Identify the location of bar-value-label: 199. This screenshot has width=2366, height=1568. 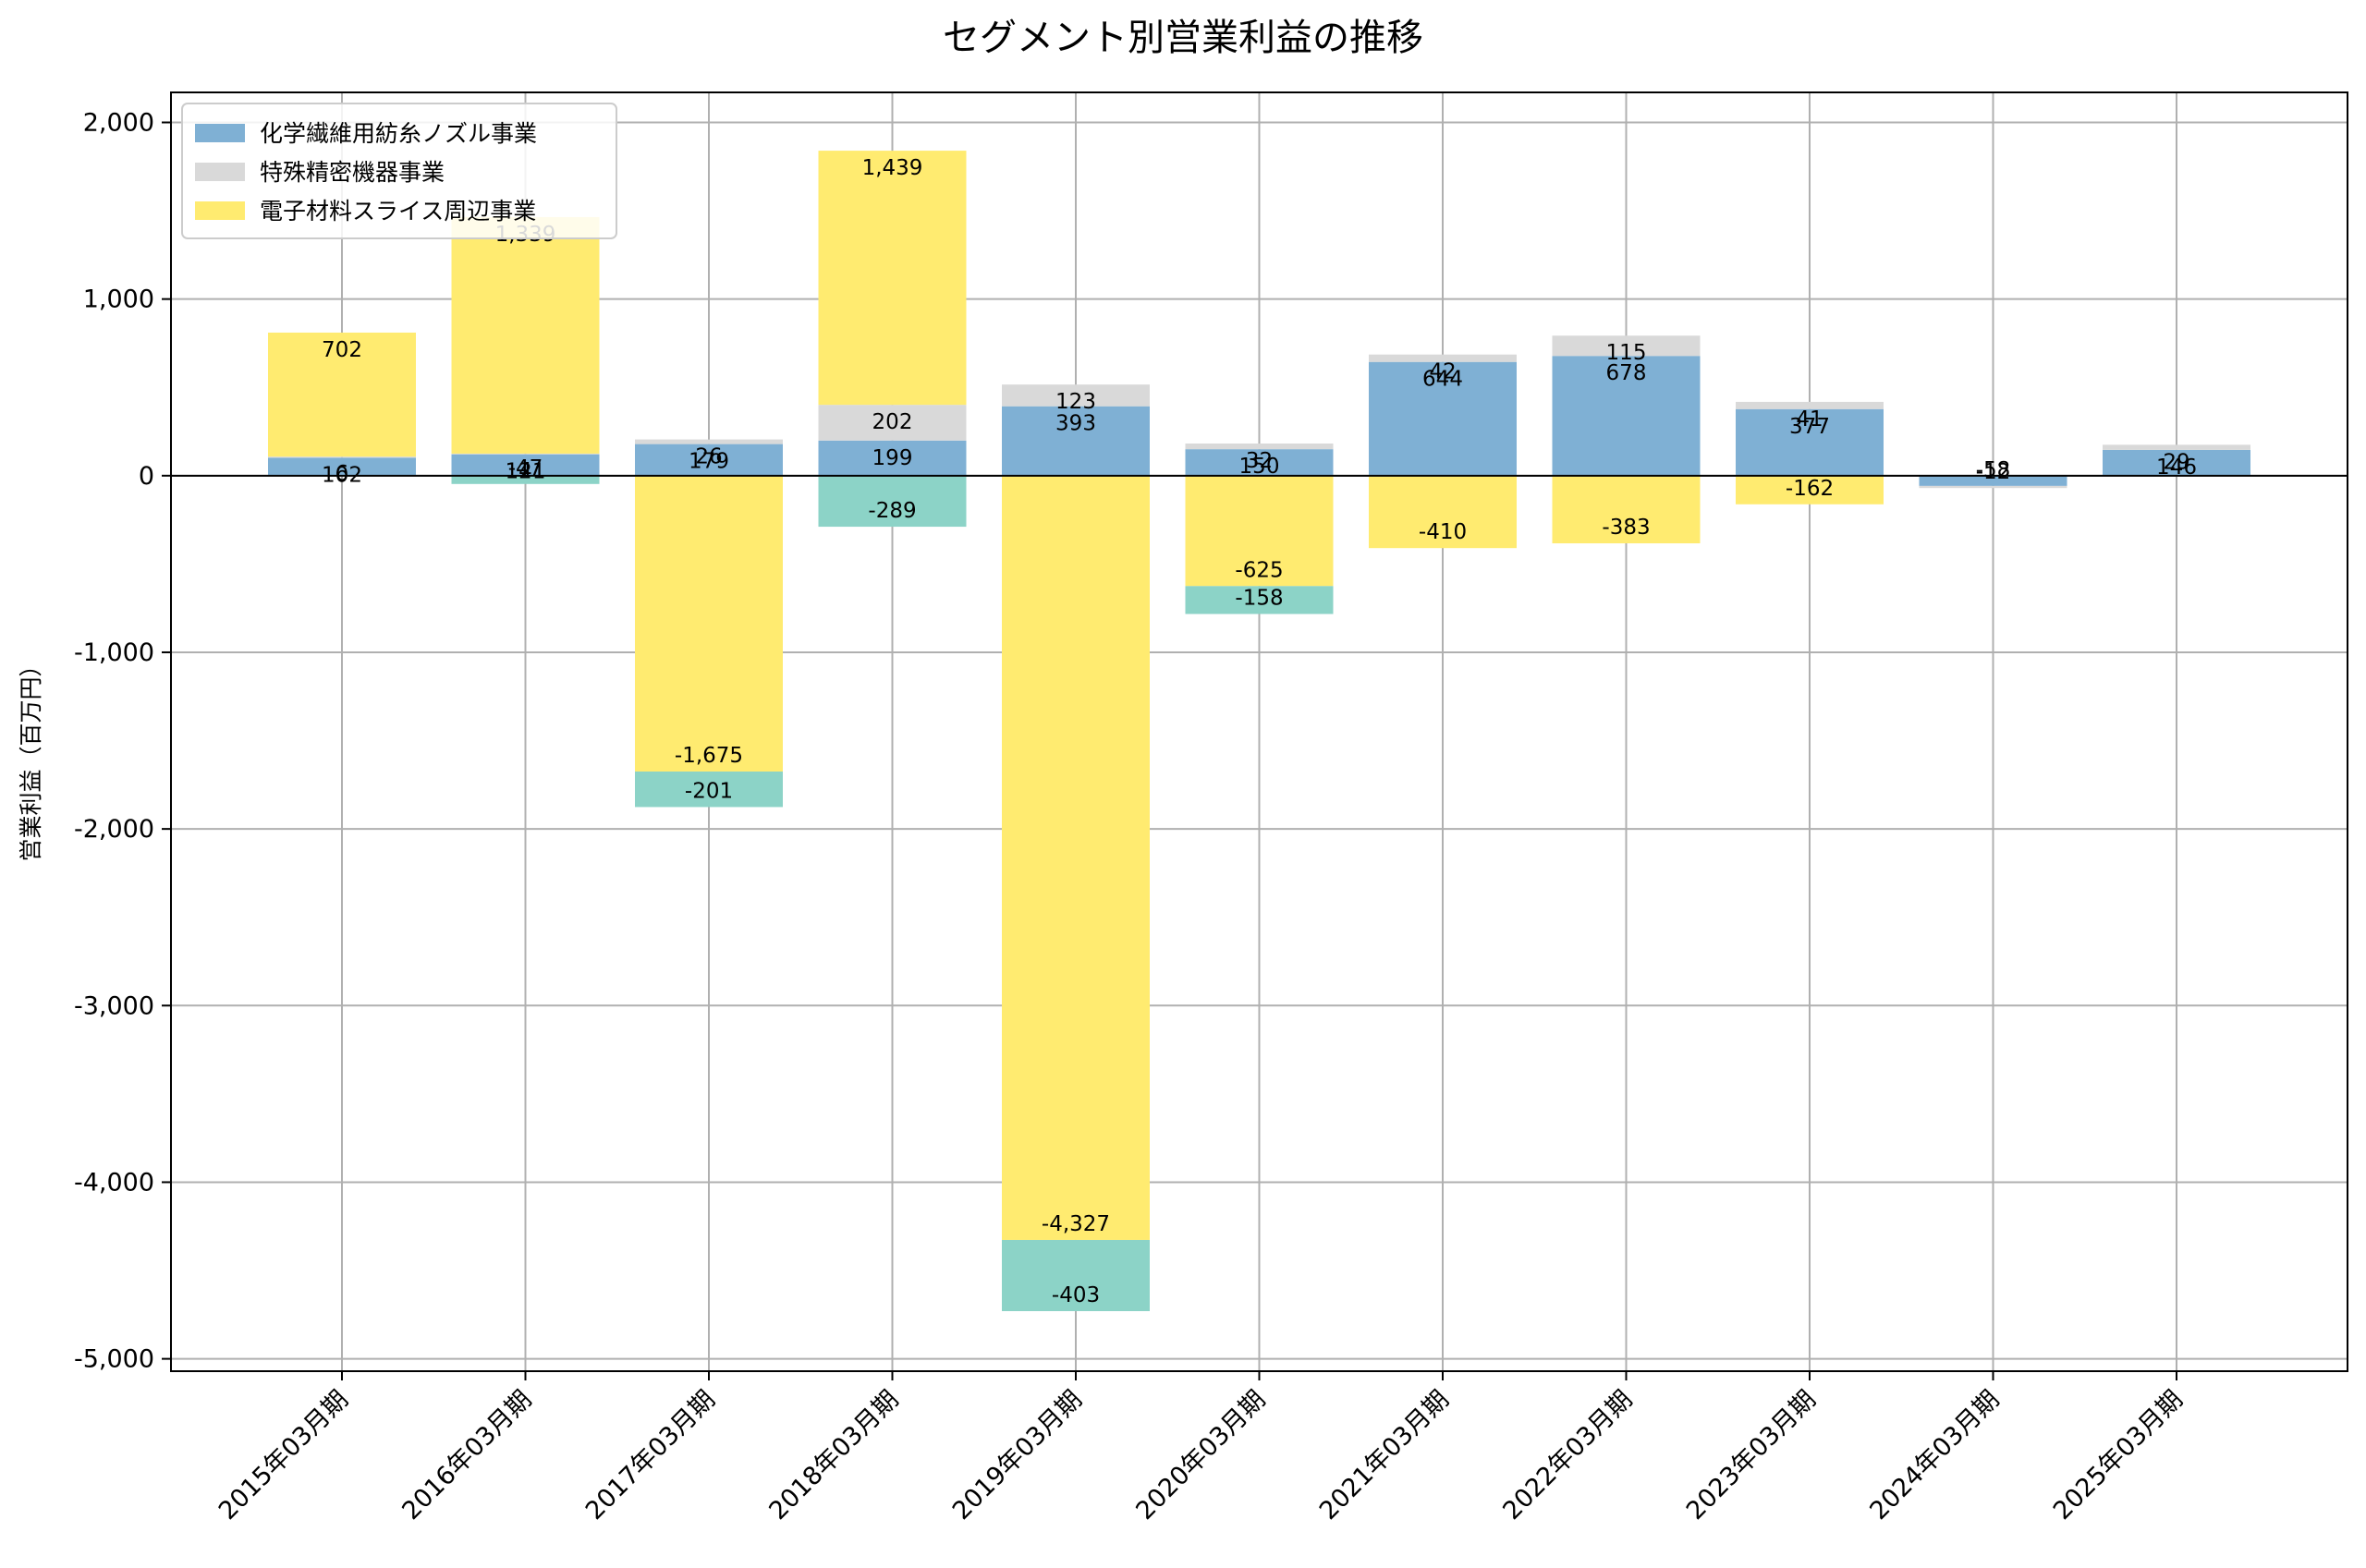
(893, 458).